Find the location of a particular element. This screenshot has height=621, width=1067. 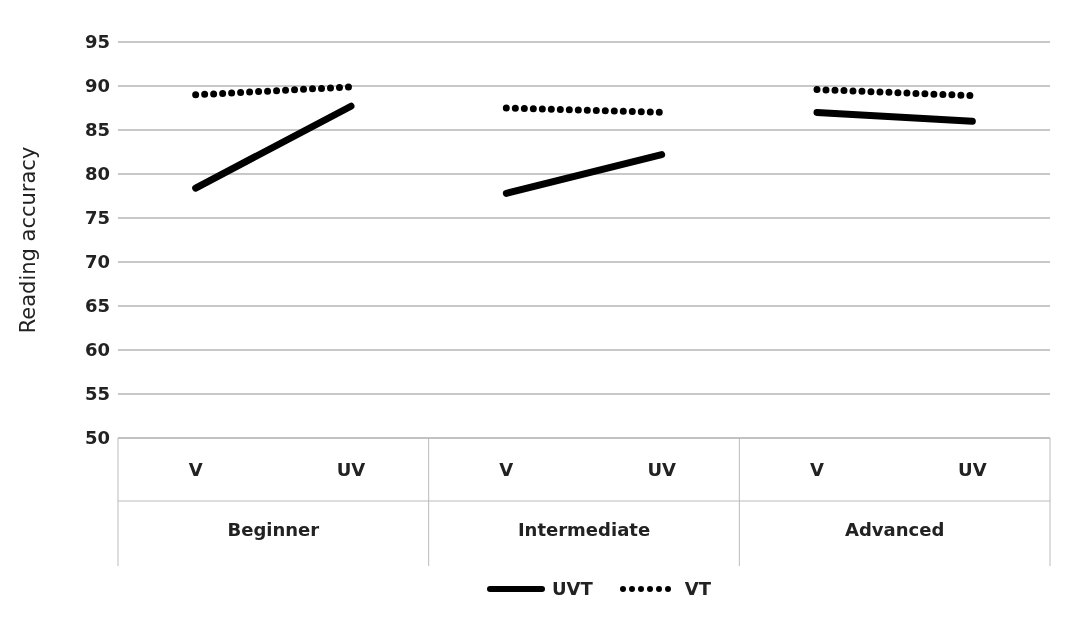

legend-label: VT is located at coordinates (698, 588).